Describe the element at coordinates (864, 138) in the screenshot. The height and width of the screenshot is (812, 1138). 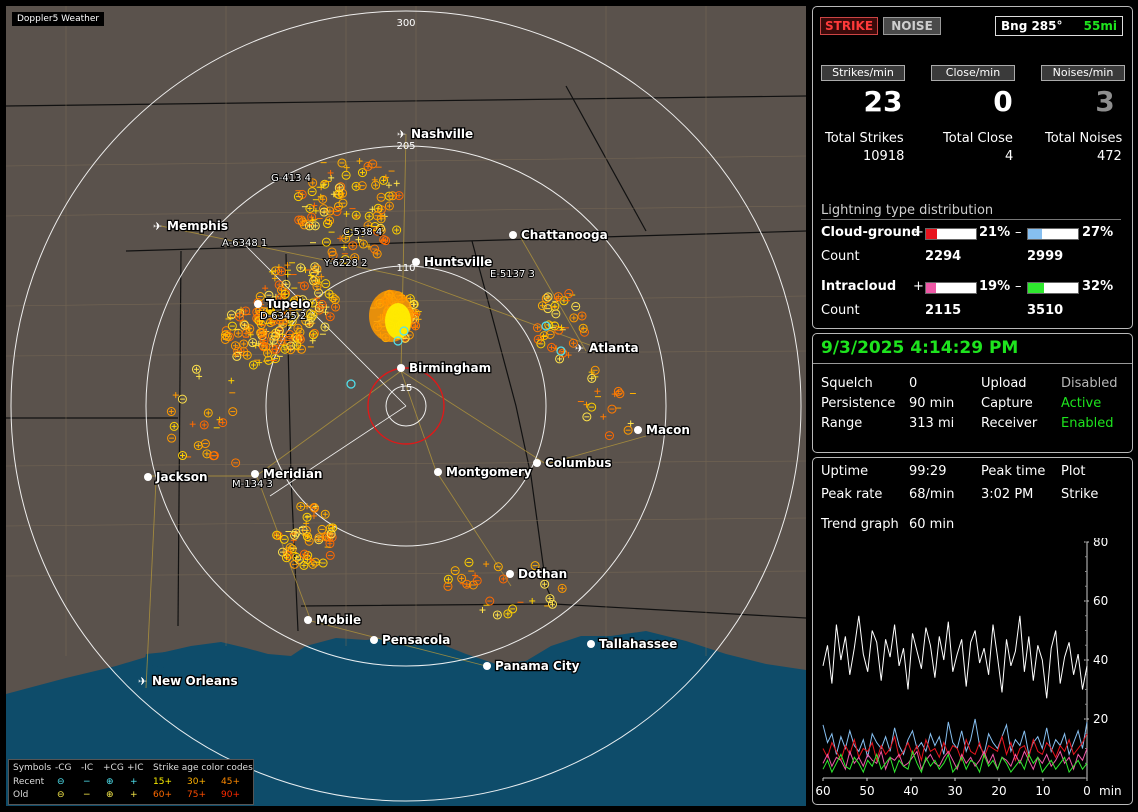
I see `total-strikes-label: Total Strikes` at that location.